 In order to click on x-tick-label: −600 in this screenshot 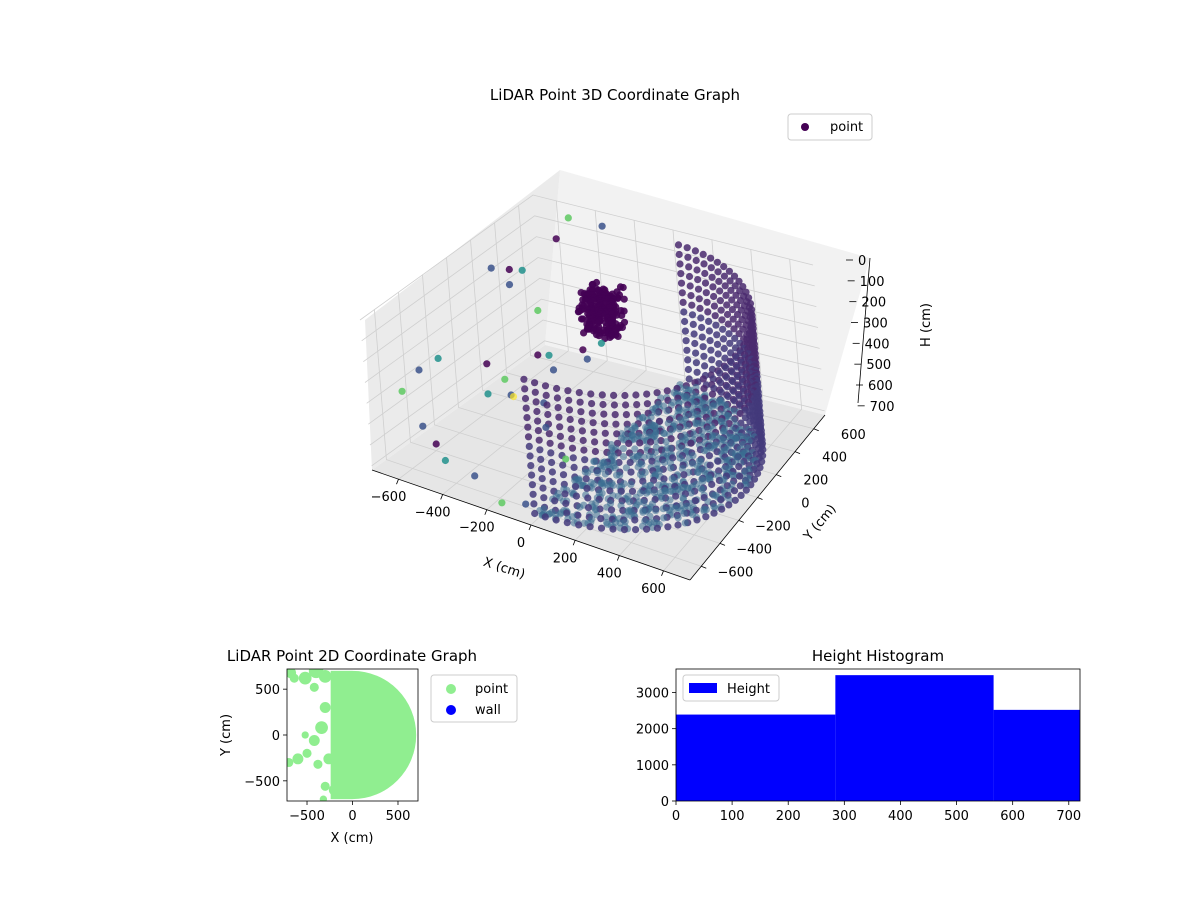, I will do `click(389, 497)`.